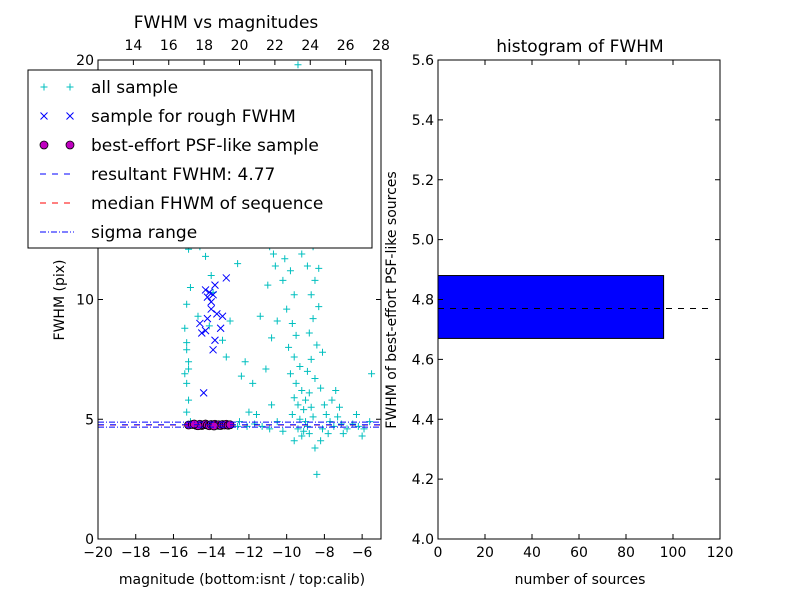 The image size is (800, 600). Describe the element at coordinates (134, 88) in the screenshot. I see `legend-label: all sample` at that location.